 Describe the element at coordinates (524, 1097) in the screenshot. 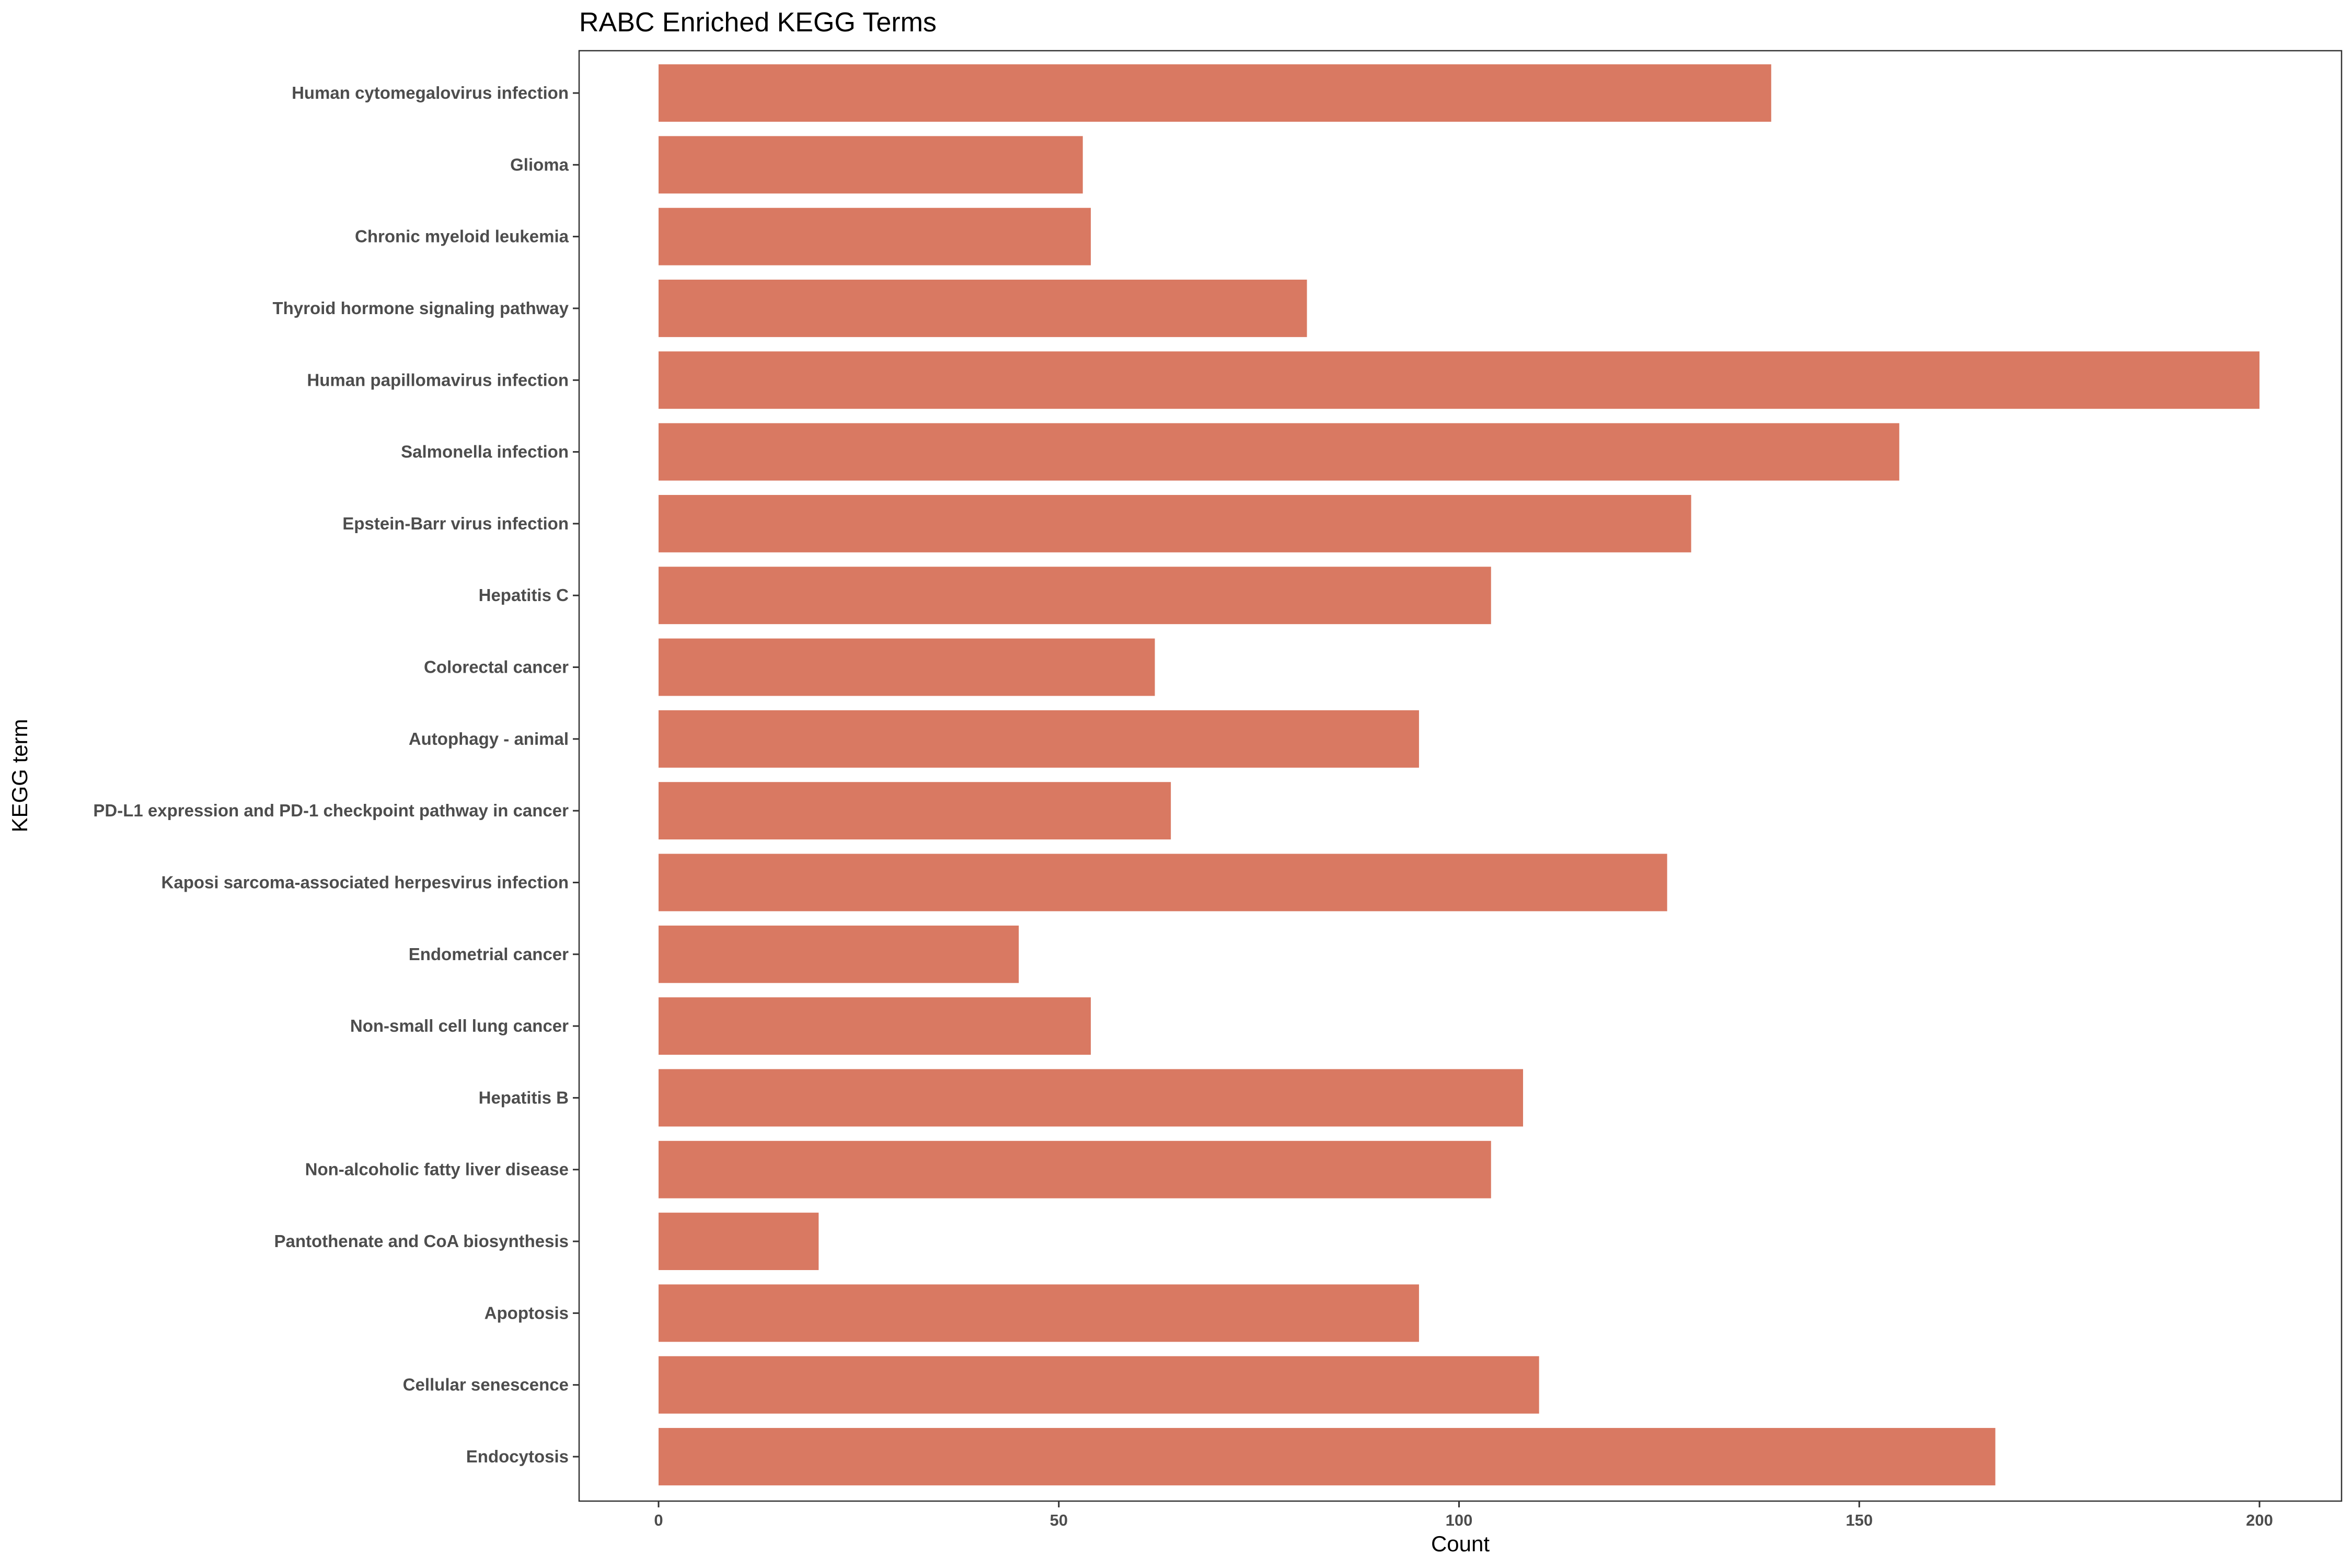

I see `y-tick-label: Hepatitis B` at that location.